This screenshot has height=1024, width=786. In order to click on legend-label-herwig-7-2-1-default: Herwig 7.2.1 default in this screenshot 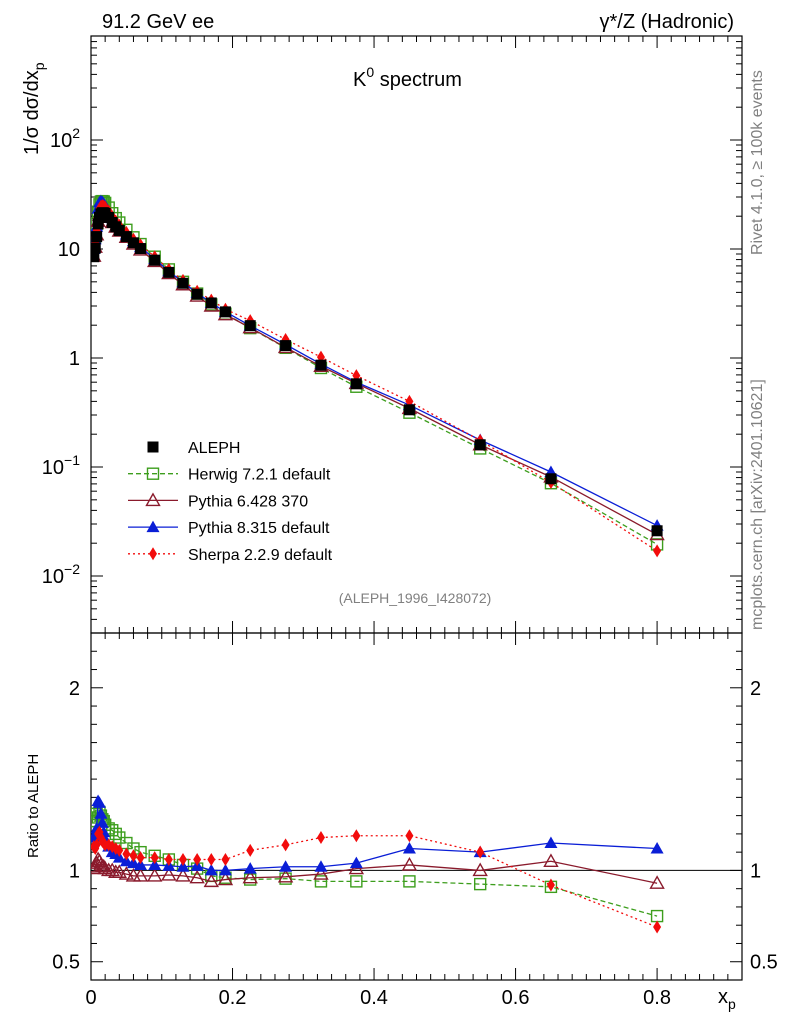, I will do `click(259, 475)`.